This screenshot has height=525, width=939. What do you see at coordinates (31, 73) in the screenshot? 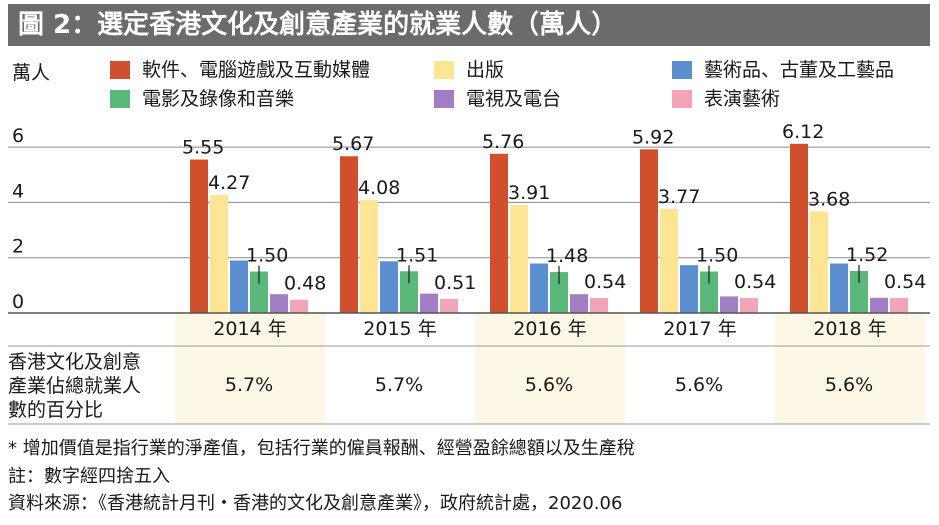
I see `unit-label: 萬人` at bounding box center [31, 73].